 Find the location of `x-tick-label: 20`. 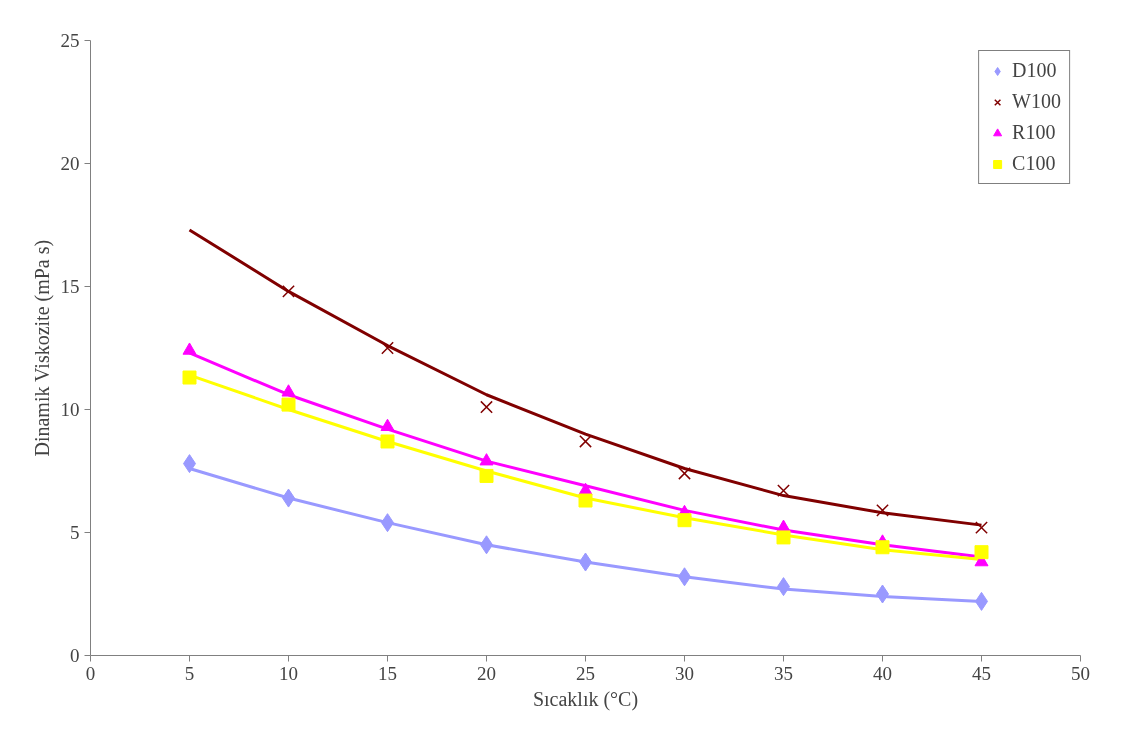

x-tick-label: 20 is located at coordinates (486, 673).